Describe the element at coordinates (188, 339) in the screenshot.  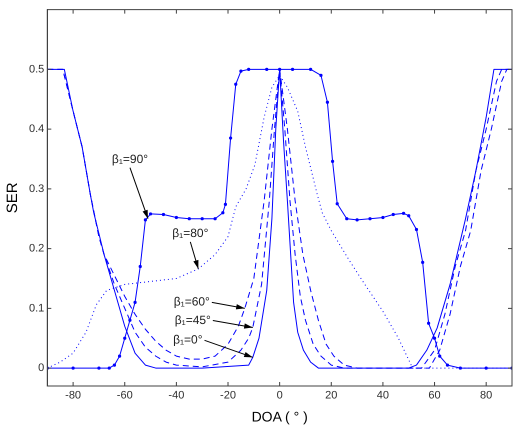
I see `annotation: β₁=0°` at that location.